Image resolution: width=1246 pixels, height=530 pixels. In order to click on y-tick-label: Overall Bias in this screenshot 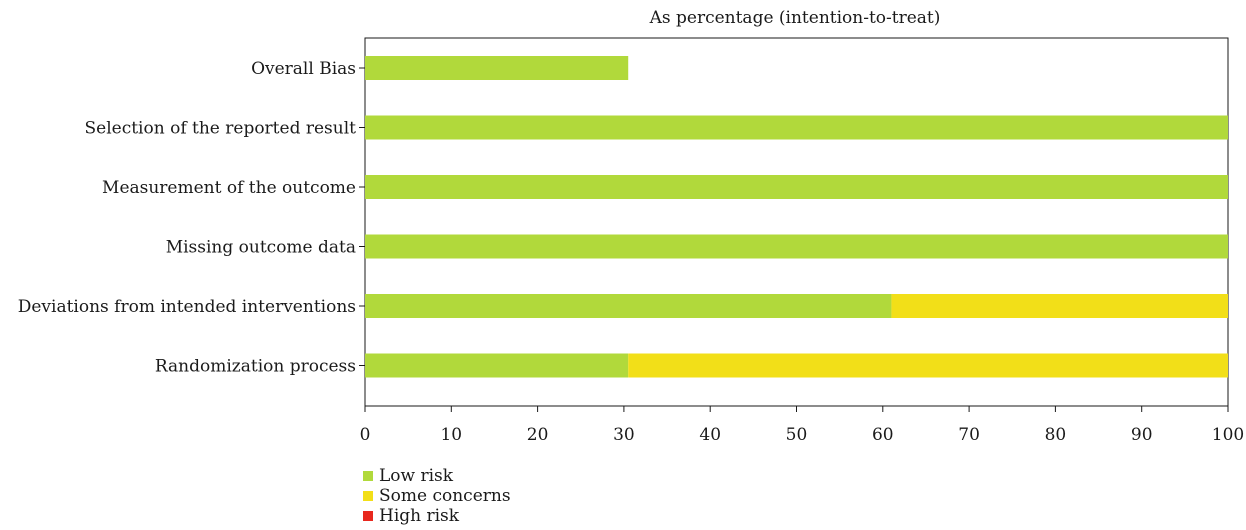, I will do `click(303, 69)`.